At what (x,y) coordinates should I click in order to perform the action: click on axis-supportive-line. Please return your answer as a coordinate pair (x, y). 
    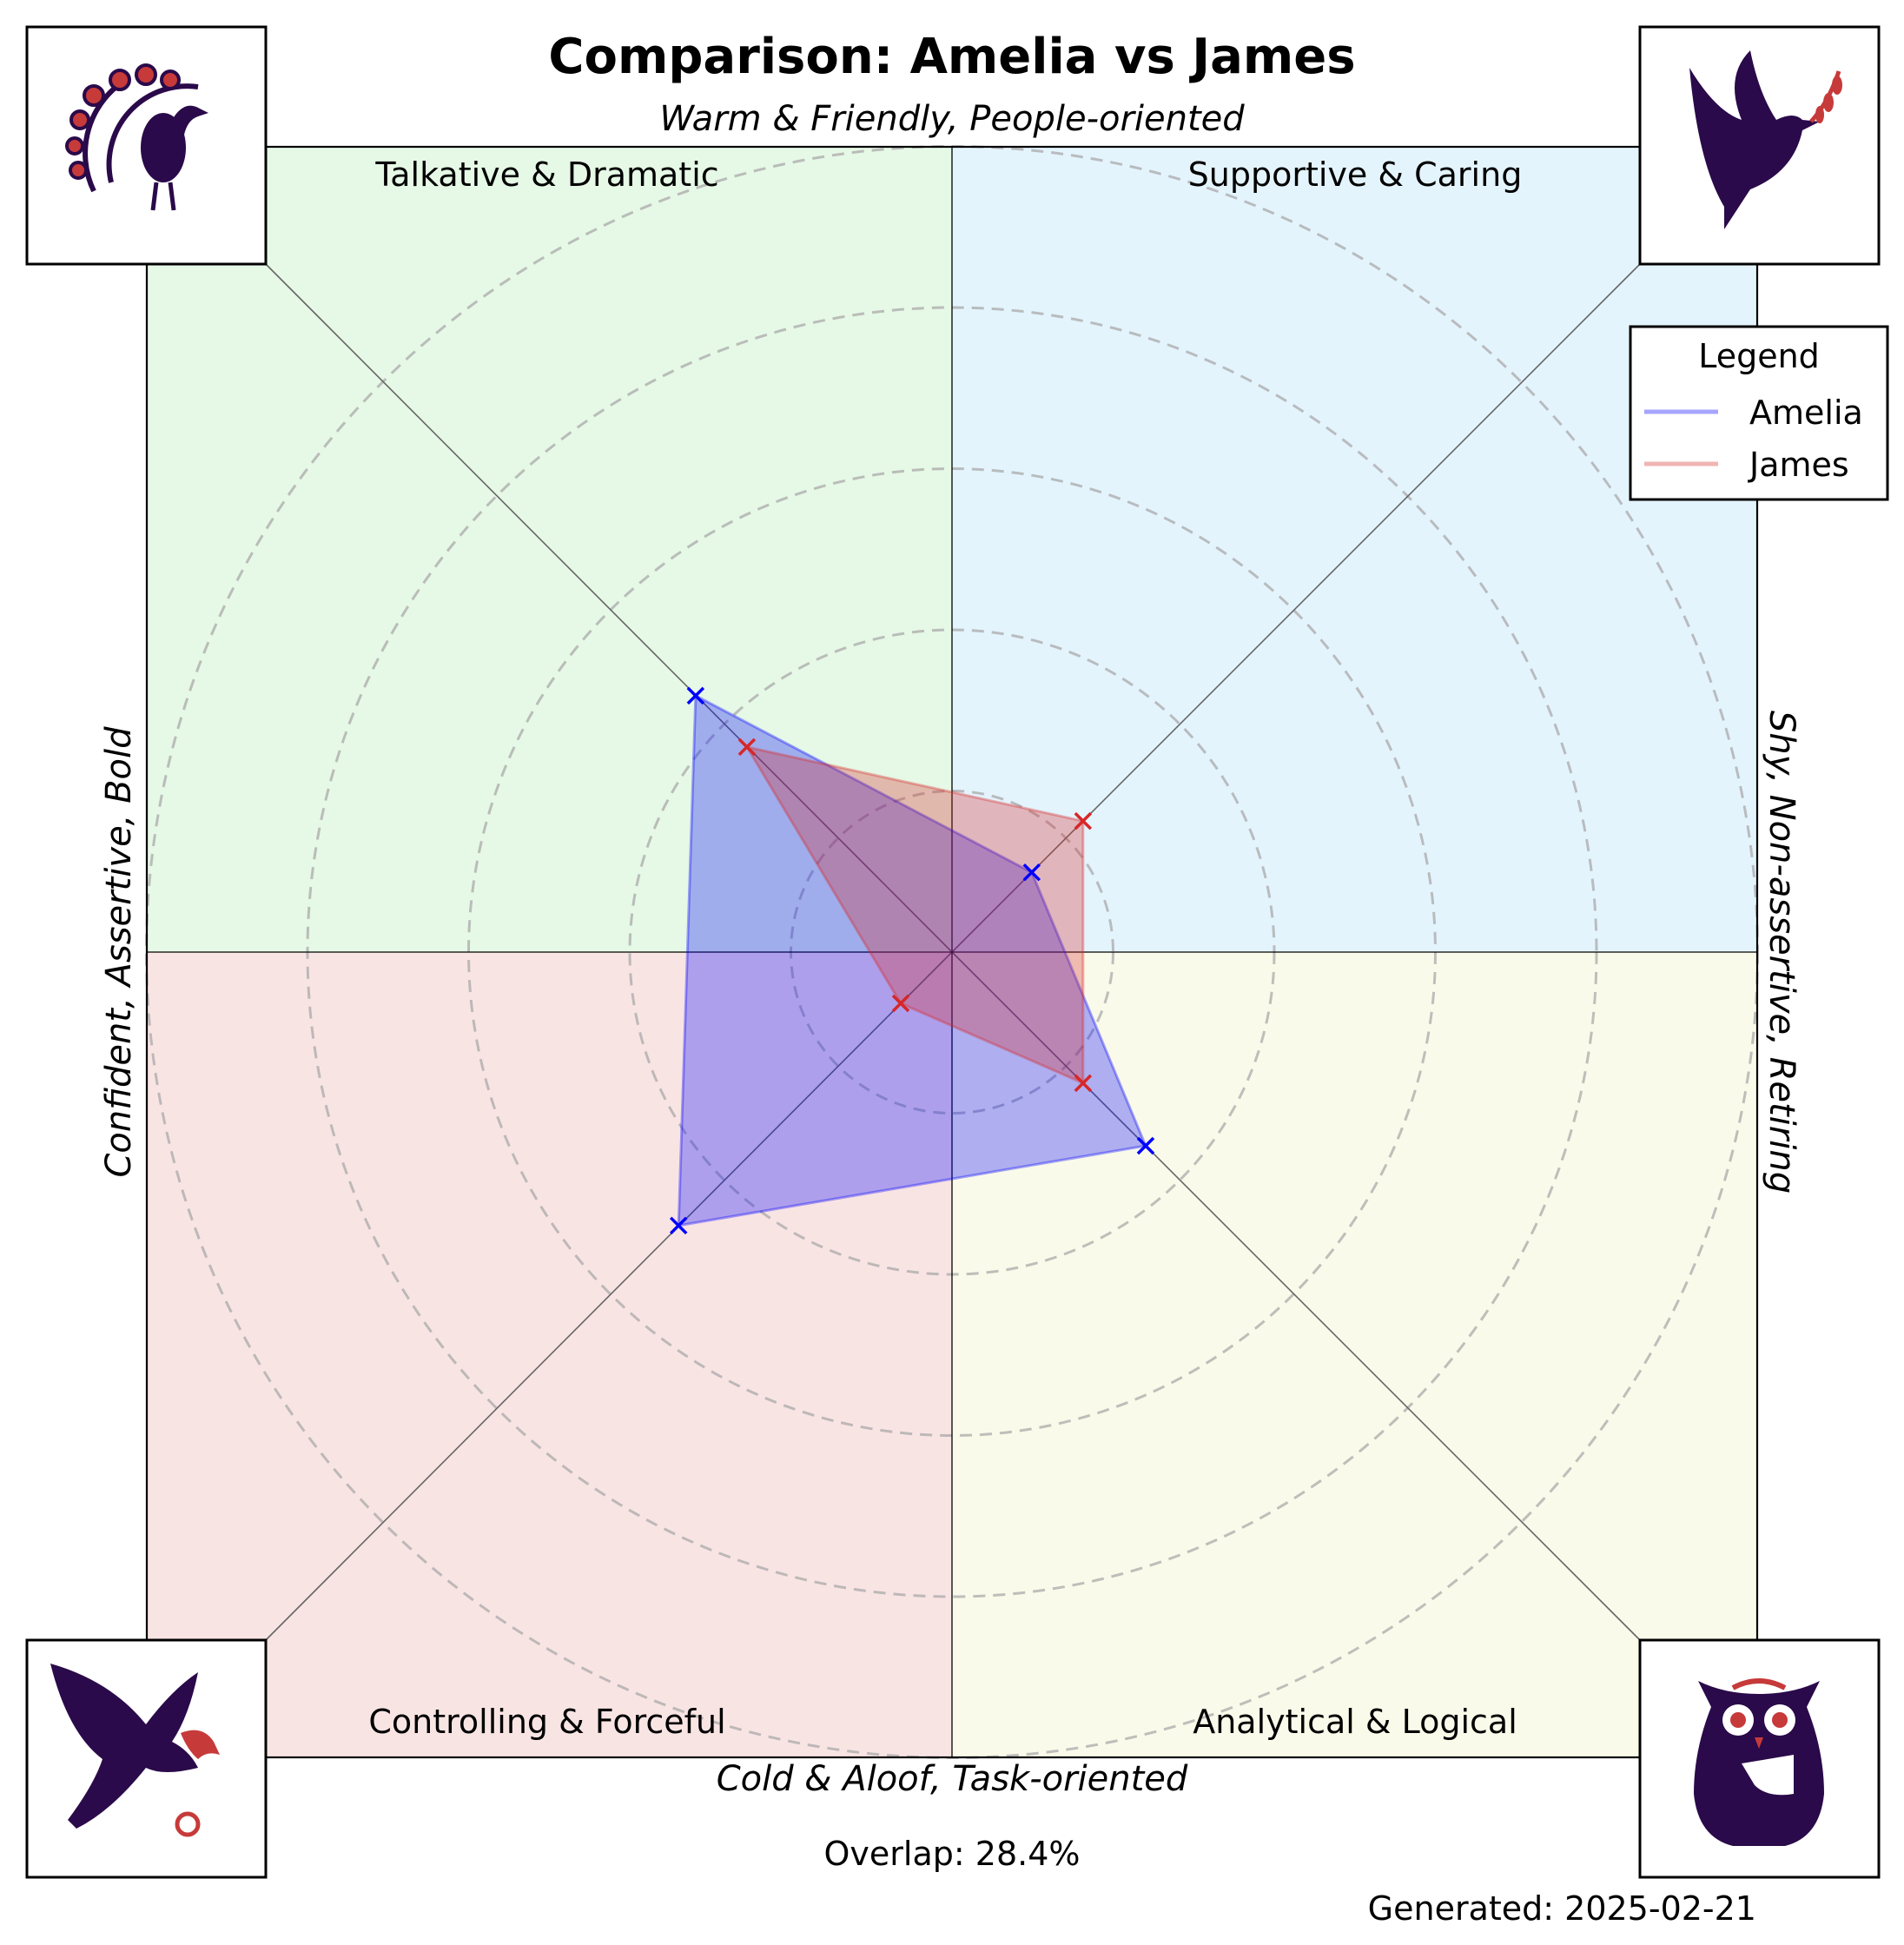
    Looking at the image, I should click on (1296, 608).